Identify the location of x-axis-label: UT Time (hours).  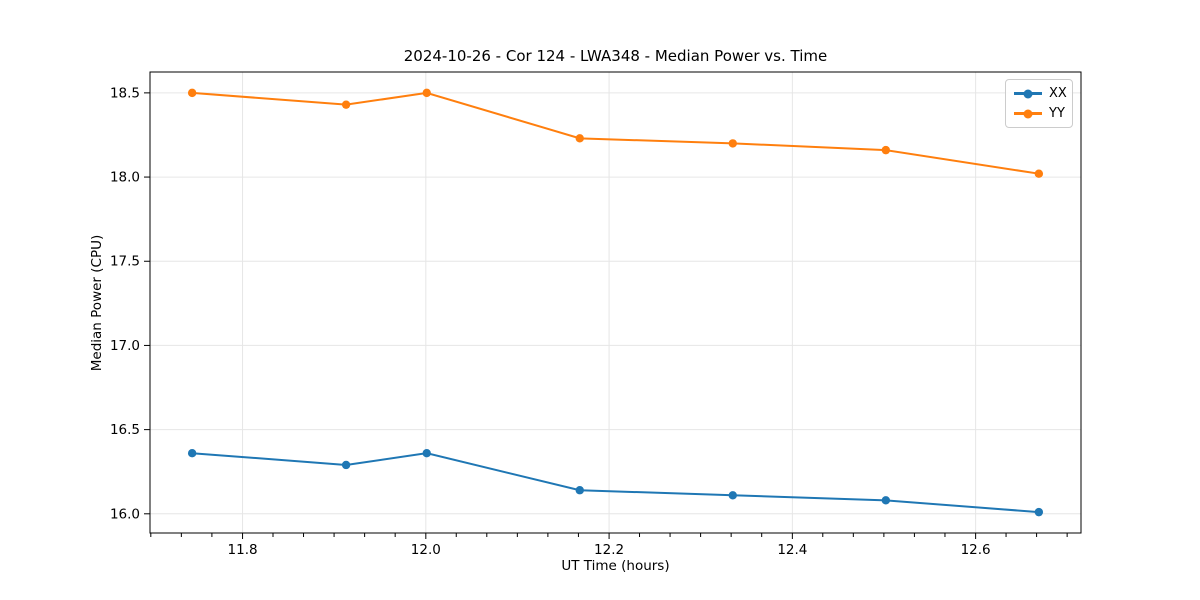
(615, 566).